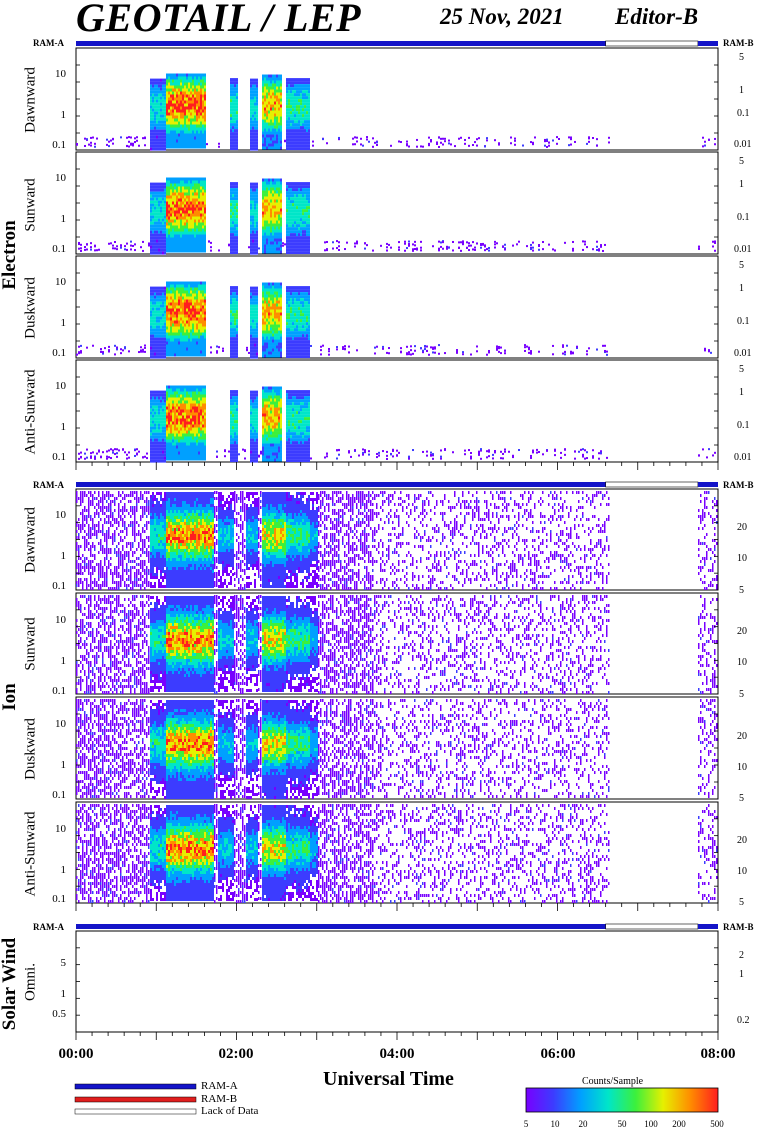 This screenshot has width=762, height=1129. Describe the element at coordinates (218, 20) in the screenshot. I see `chart-title: GEOTAIL / LEP` at that location.